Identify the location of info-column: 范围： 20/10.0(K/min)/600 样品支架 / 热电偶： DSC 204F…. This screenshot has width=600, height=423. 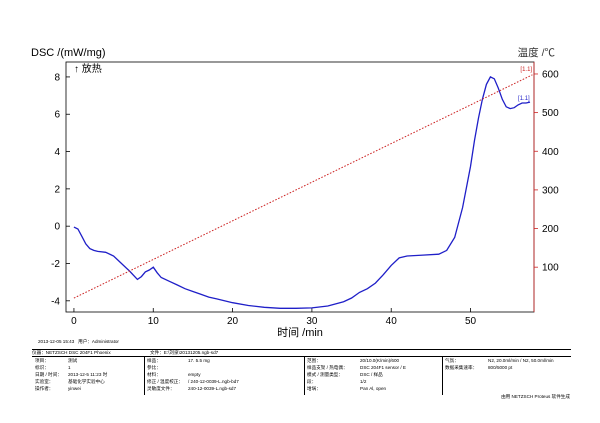
(373, 376).